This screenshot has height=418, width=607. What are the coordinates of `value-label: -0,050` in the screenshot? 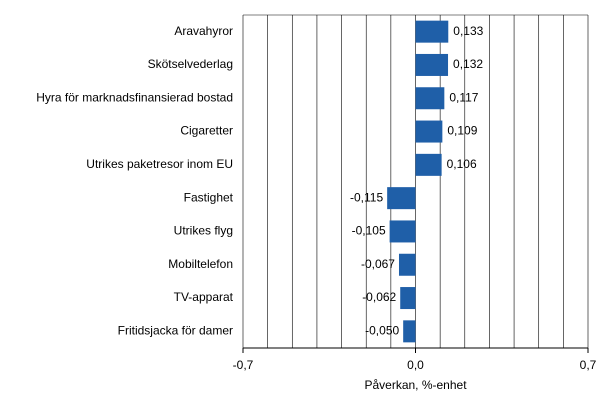 It's located at (382, 331).